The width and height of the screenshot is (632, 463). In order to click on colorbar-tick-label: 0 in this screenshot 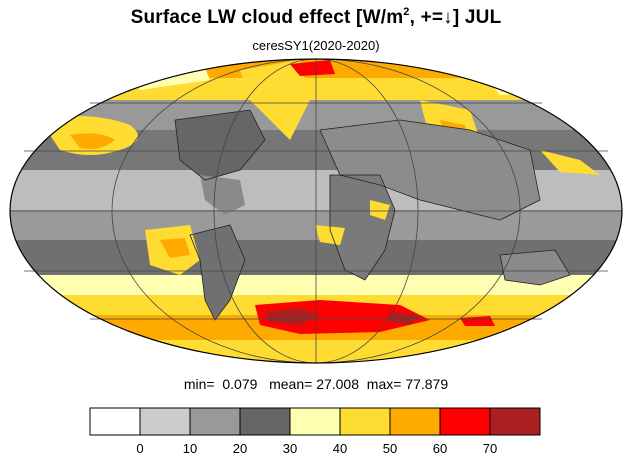, I will do `click(139, 448)`.